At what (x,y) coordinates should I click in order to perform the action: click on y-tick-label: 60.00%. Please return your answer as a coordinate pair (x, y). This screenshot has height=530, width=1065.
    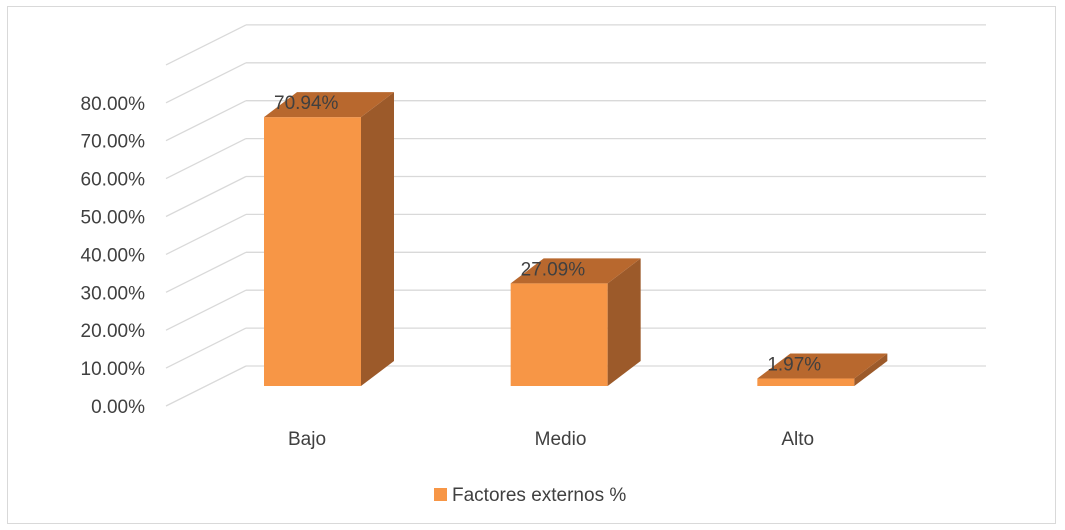
    Looking at the image, I should click on (113, 180).